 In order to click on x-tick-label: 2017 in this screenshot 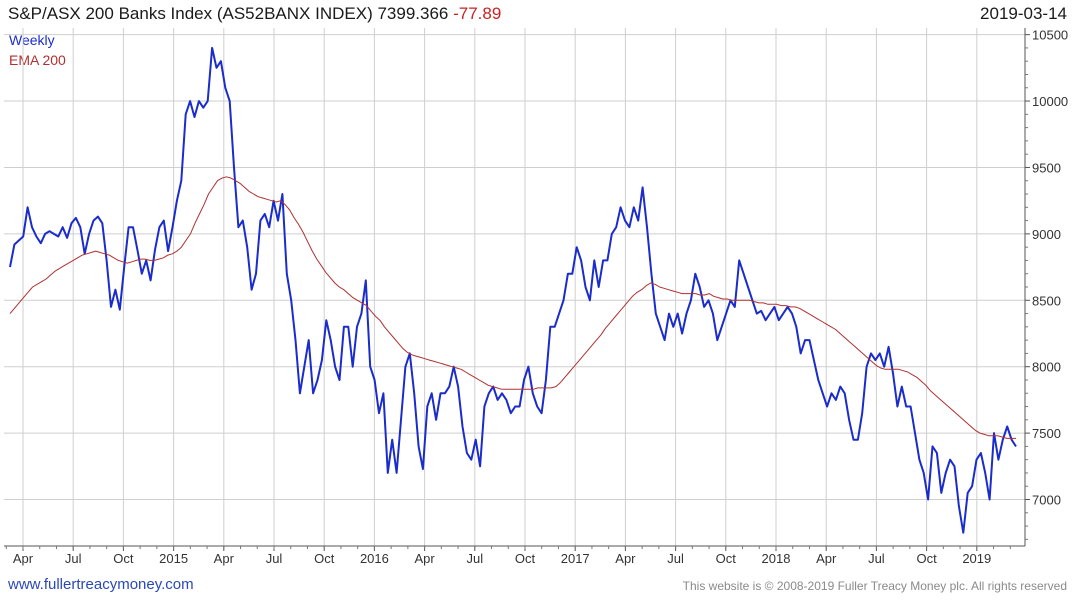, I will do `click(575, 558)`.